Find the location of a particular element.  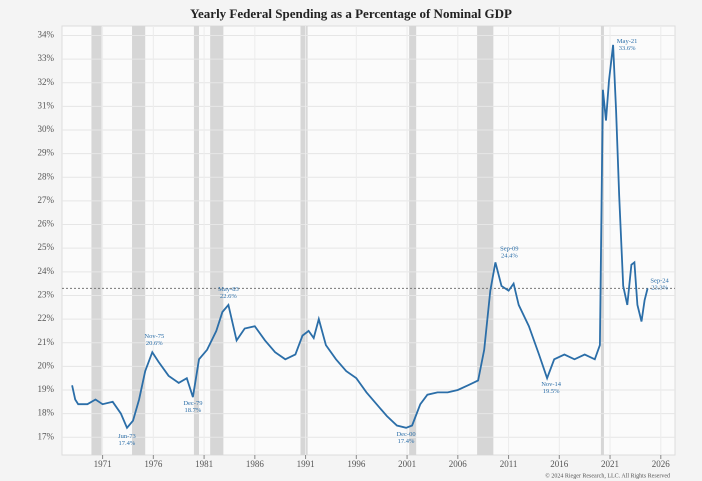

x-tick-label: 1996 is located at coordinates (356, 464).